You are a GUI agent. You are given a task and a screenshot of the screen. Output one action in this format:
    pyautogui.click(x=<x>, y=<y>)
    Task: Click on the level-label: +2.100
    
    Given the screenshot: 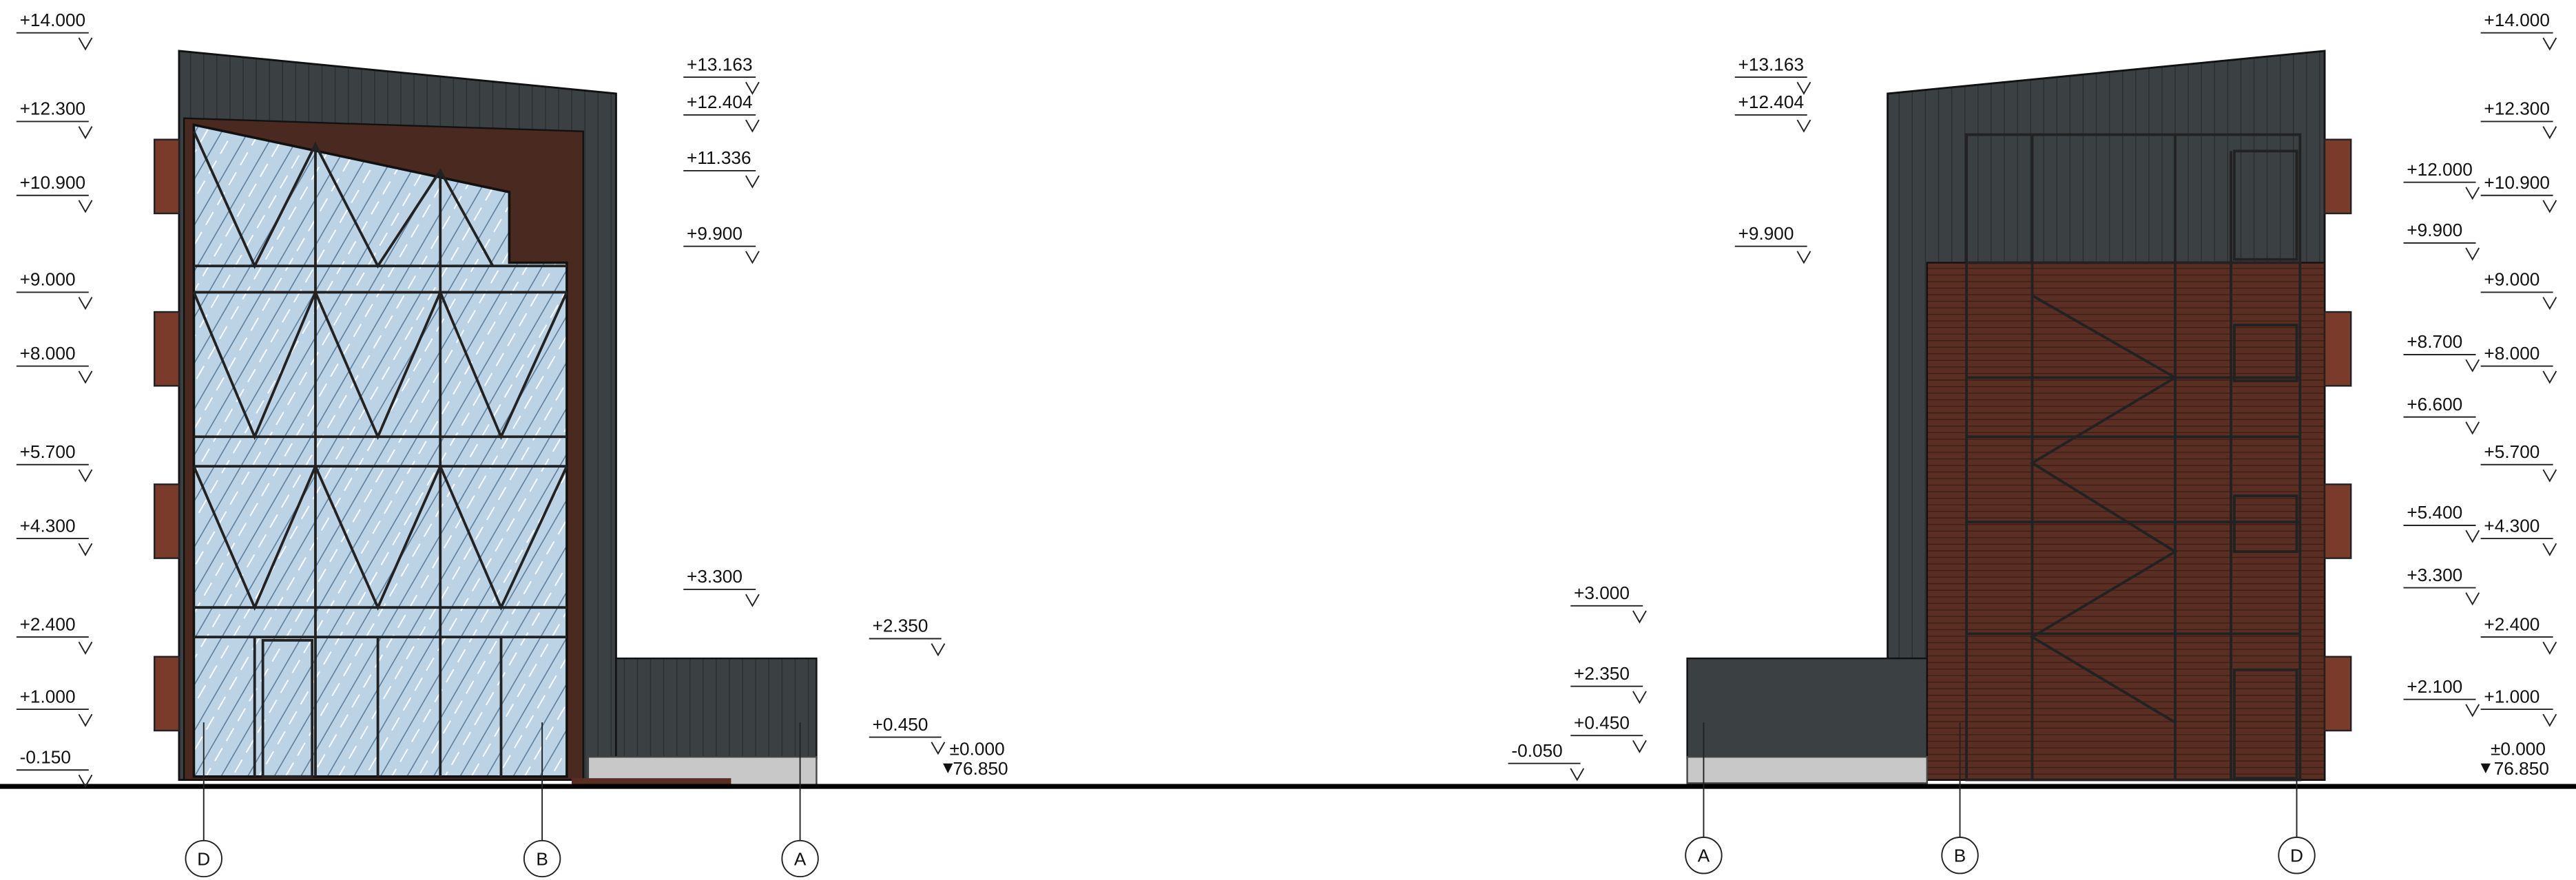 What is the action you would take?
    pyautogui.click(x=2434, y=686)
    